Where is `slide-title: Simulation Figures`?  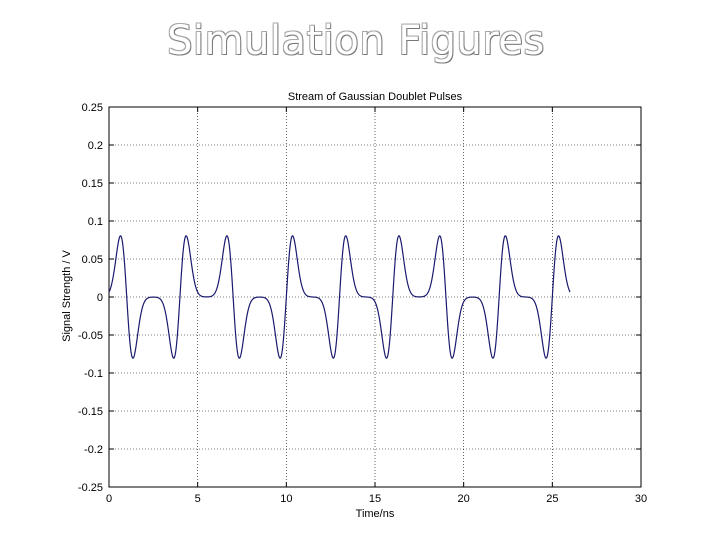
slide-title: Simulation Figures is located at coordinates (356, 41).